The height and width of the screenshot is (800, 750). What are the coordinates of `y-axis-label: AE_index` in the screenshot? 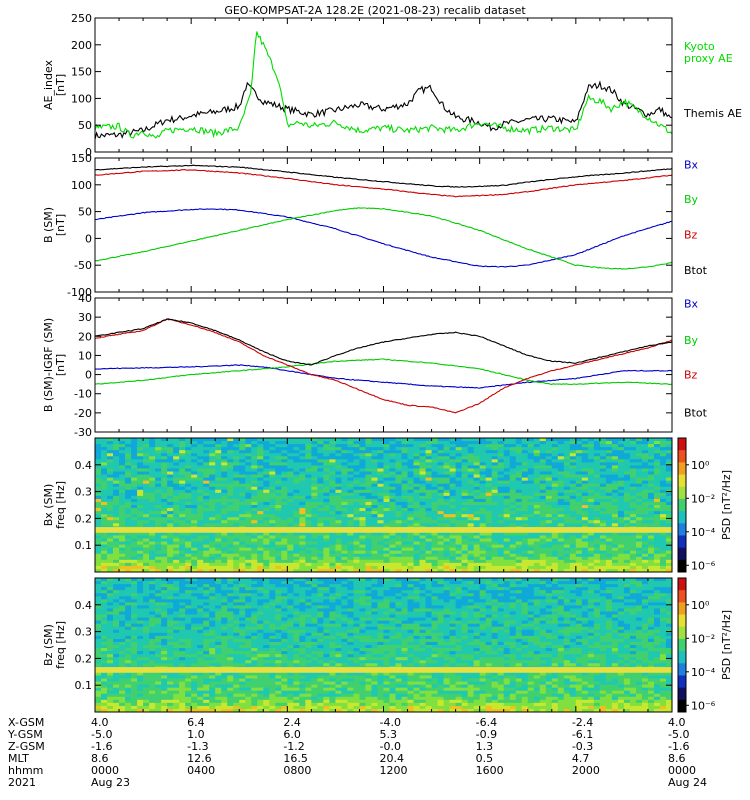 It's located at (48, 84).